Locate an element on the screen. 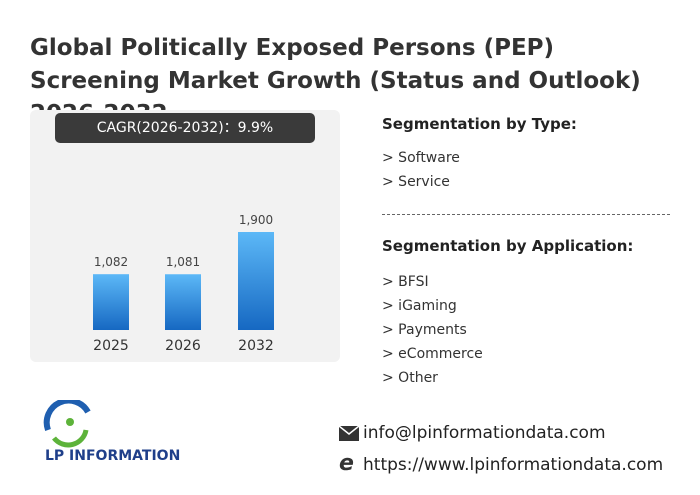 The image size is (700, 495). logo-text: LP INFORMATION is located at coordinates (113, 456).